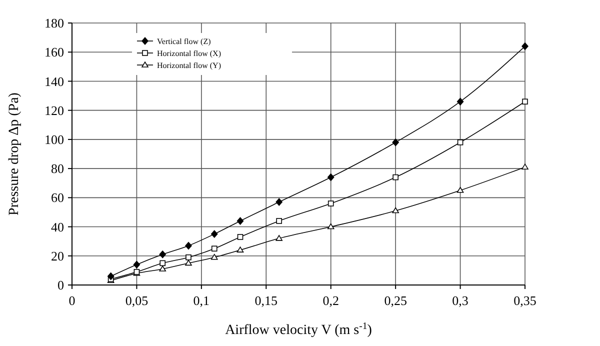 This screenshot has height=346, width=600. I want to click on y-tick-label: 20, so click(57, 256).